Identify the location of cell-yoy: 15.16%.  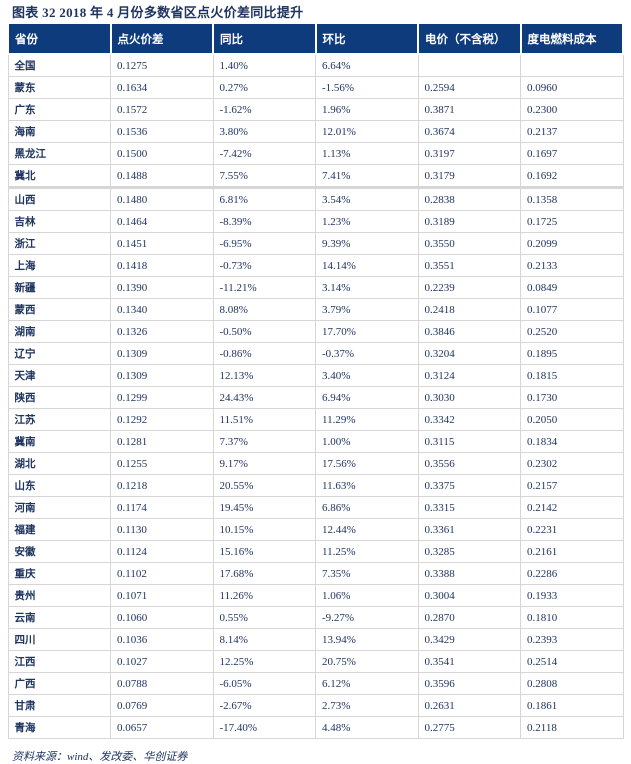
(264, 551).